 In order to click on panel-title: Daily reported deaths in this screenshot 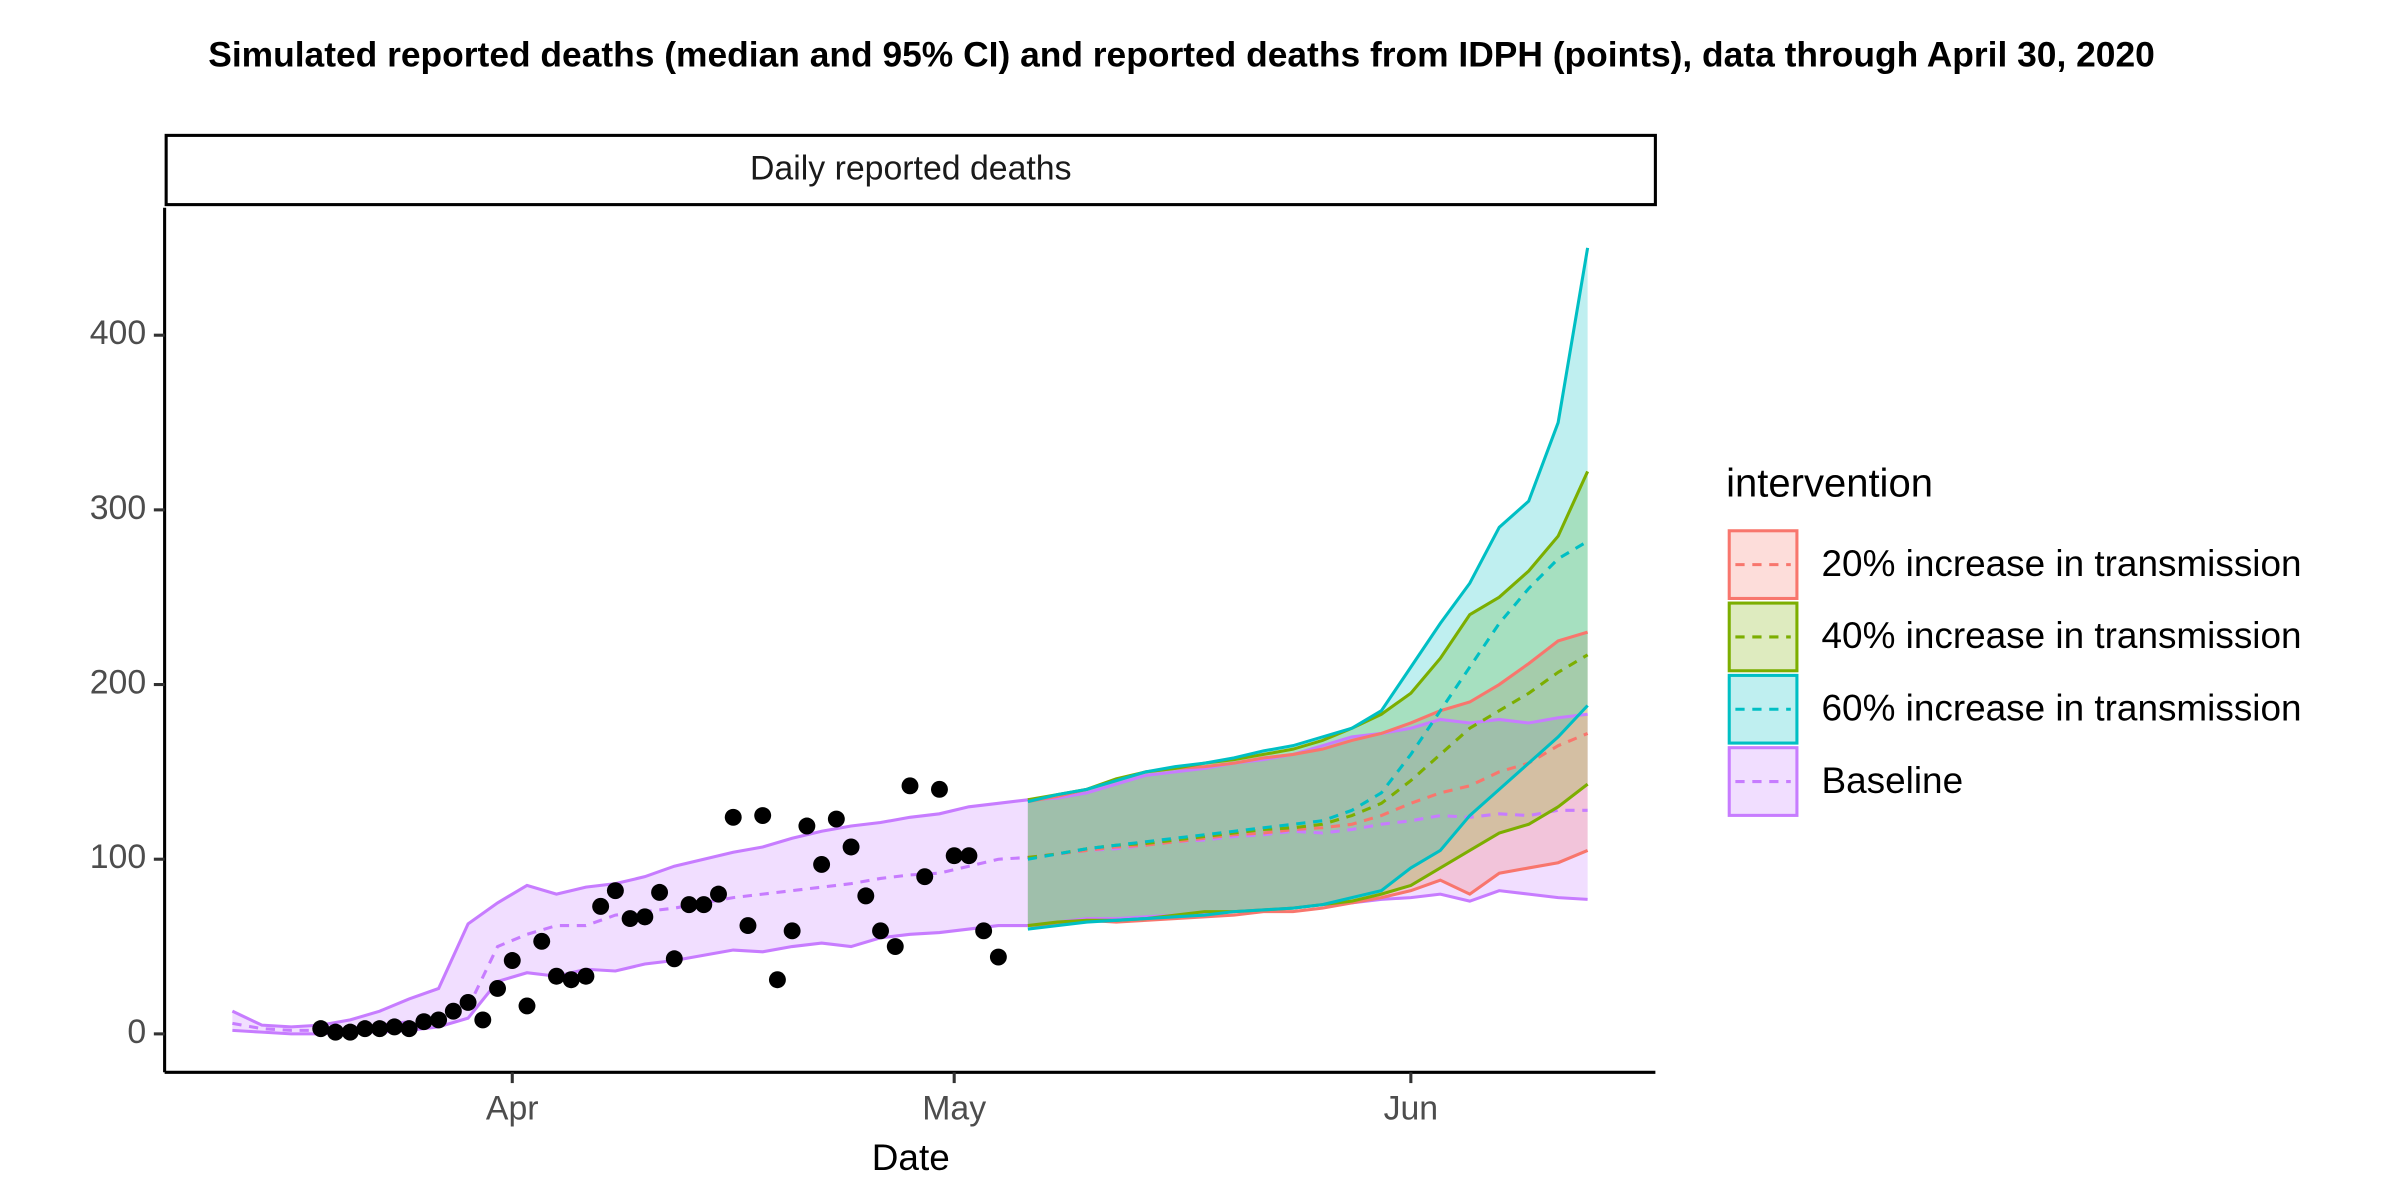, I will do `click(911, 169)`.